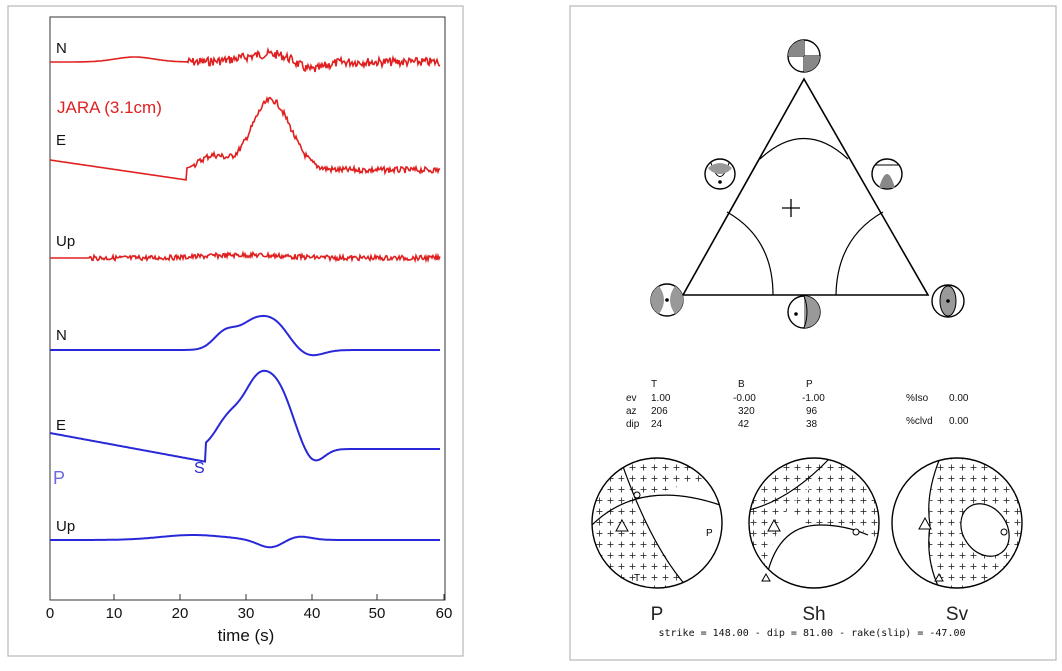  Describe the element at coordinates (959, 421) in the screenshot. I see `mt-clvd-value: 0.00` at that location.